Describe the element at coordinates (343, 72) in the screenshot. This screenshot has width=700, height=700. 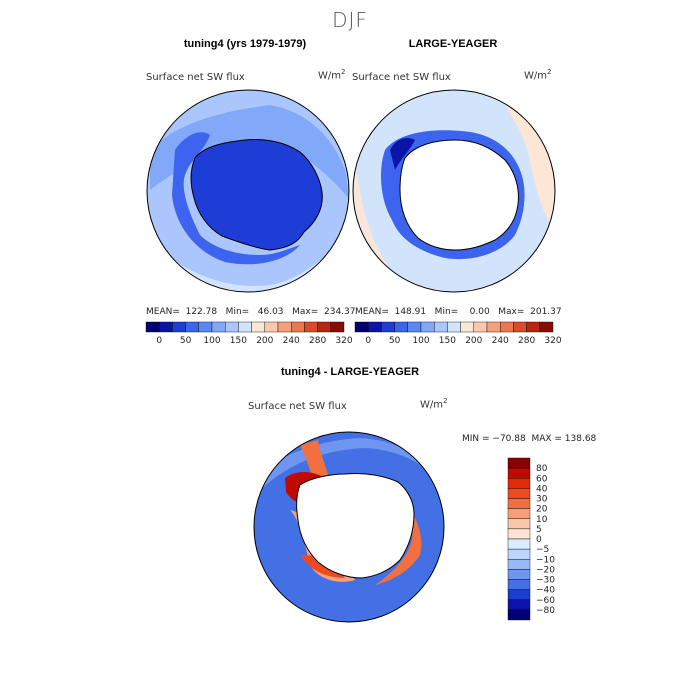
I see `panel1-units-exp: 2` at that location.